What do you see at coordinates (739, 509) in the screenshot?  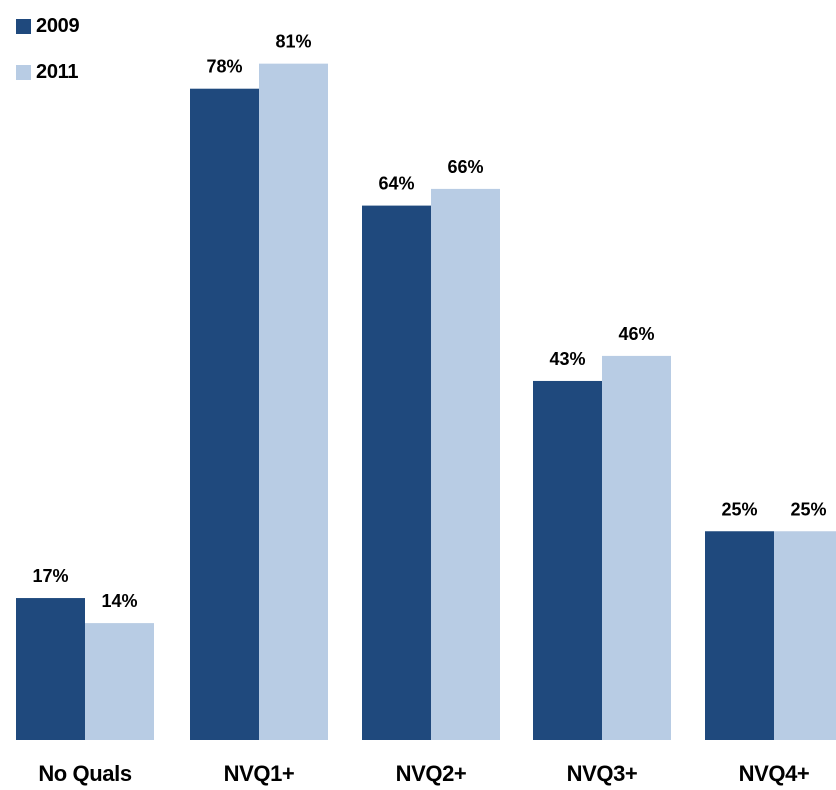 I see `data-label-2009-nvq4: 25%` at bounding box center [739, 509].